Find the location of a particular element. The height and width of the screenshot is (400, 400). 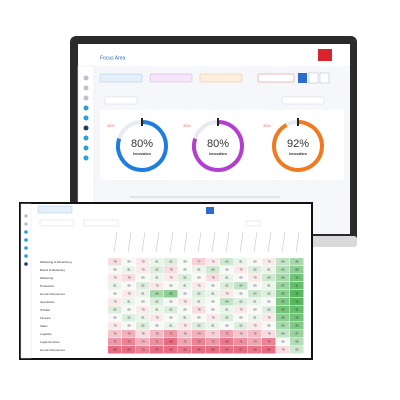

column-header is located at coordinates (227, 242).